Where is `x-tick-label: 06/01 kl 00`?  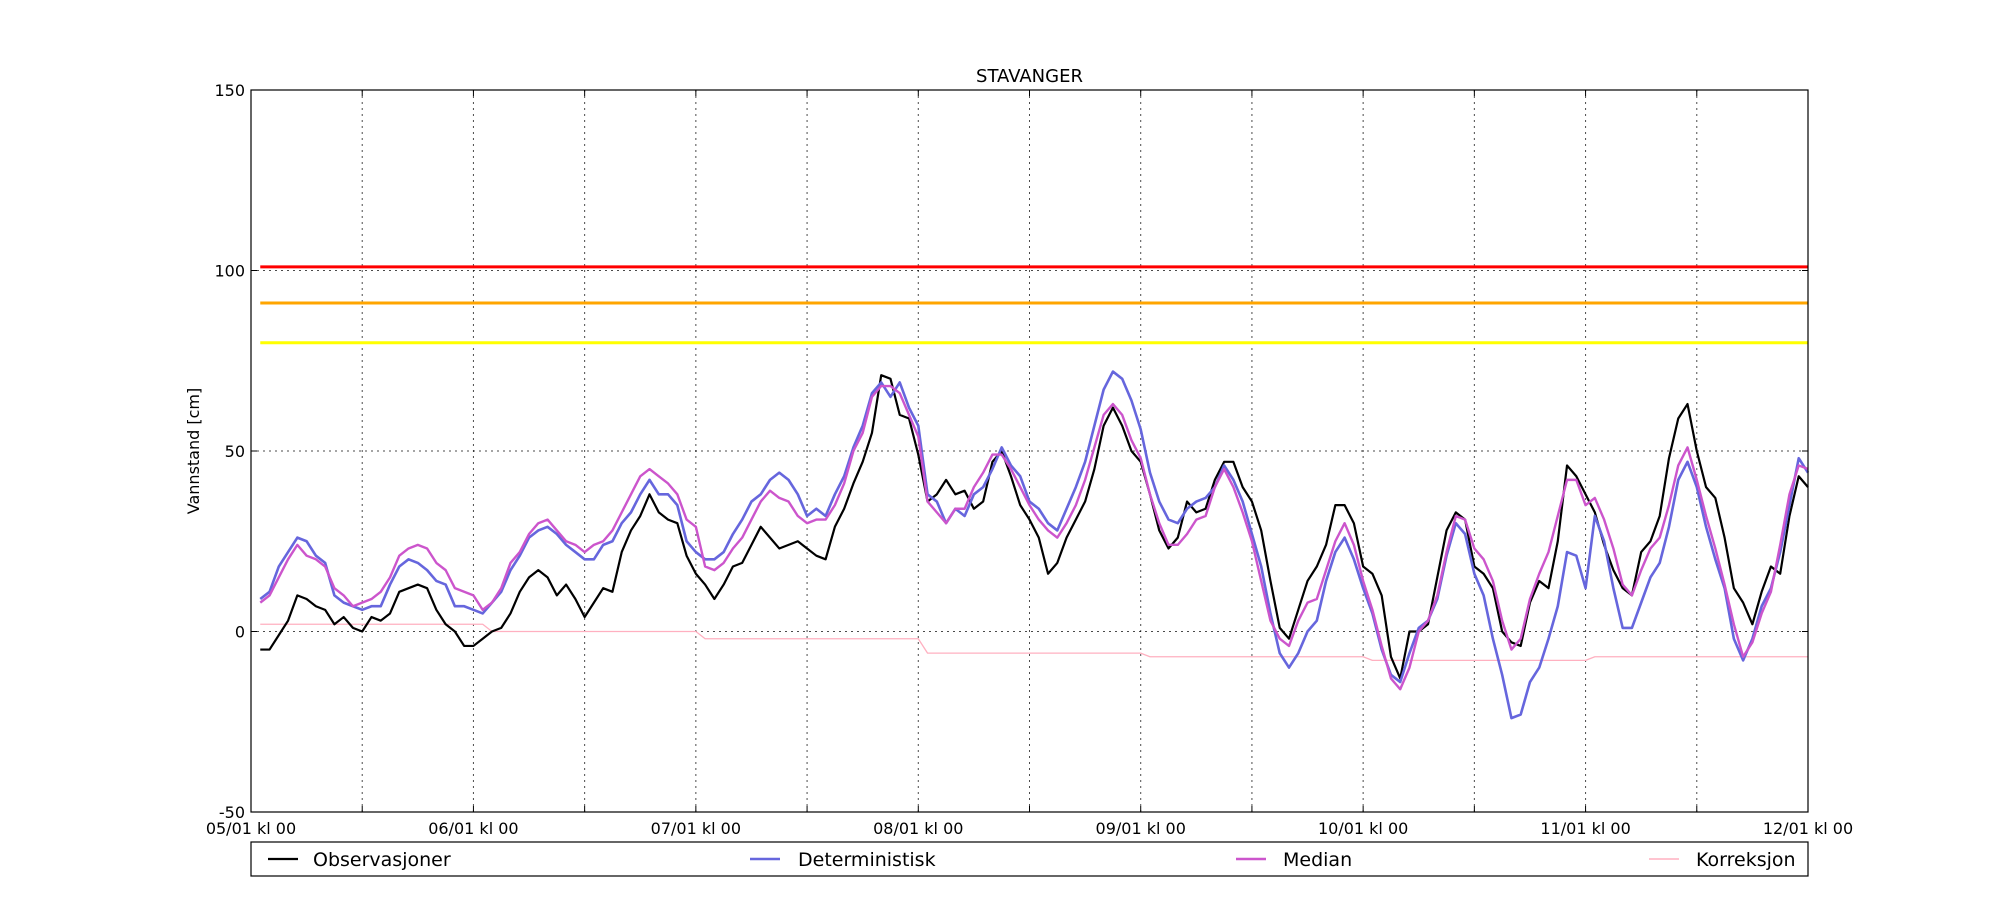 x-tick-label: 06/01 kl 00 is located at coordinates (473, 828).